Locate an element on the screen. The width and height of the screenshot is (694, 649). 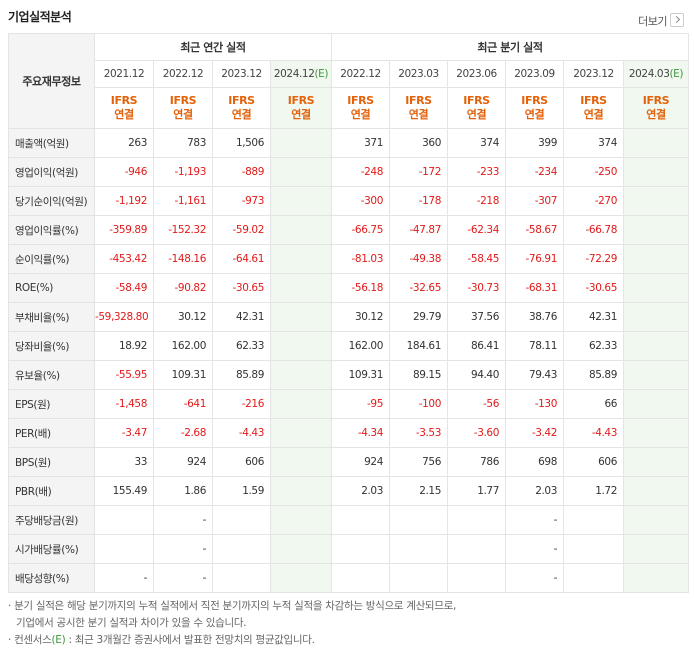
table-cell: 606 is located at coordinates (593, 462).